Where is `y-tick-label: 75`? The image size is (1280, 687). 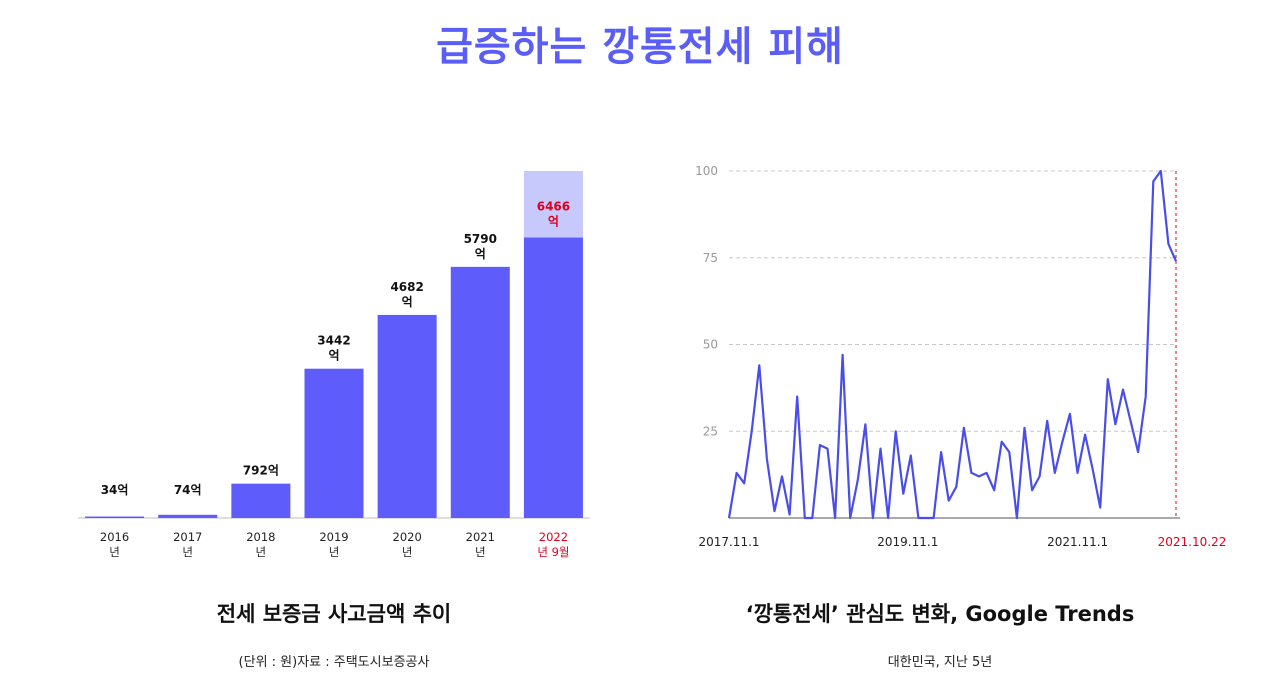 y-tick-label: 75 is located at coordinates (710, 258).